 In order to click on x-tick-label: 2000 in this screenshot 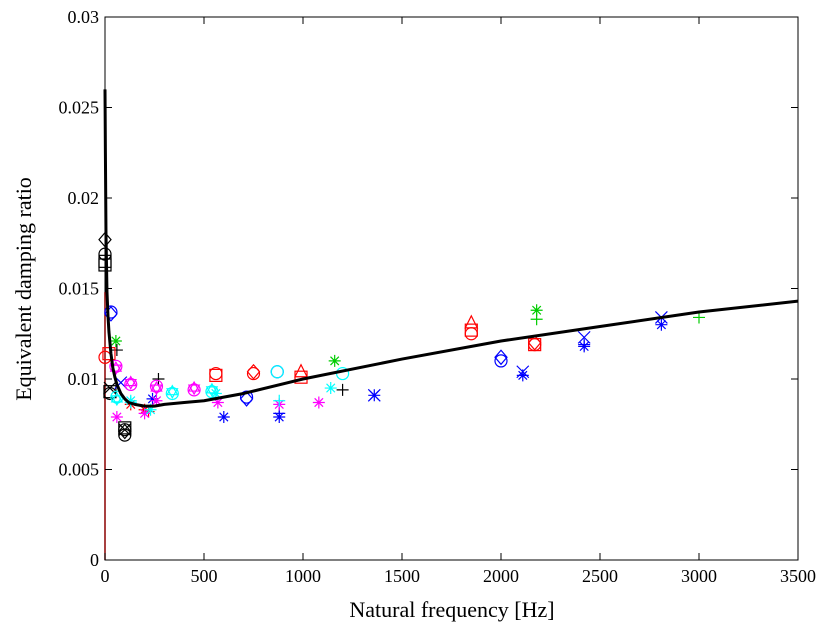, I will do `click(501, 576)`.